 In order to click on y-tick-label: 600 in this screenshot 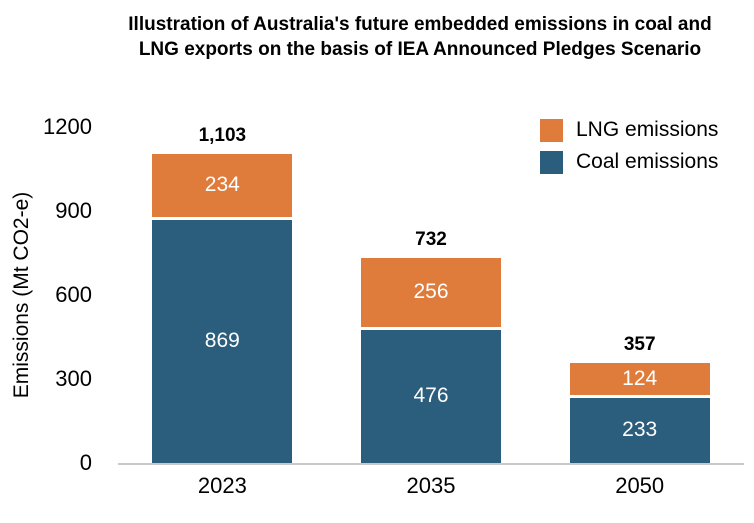, I will do `click(73, 294)`.